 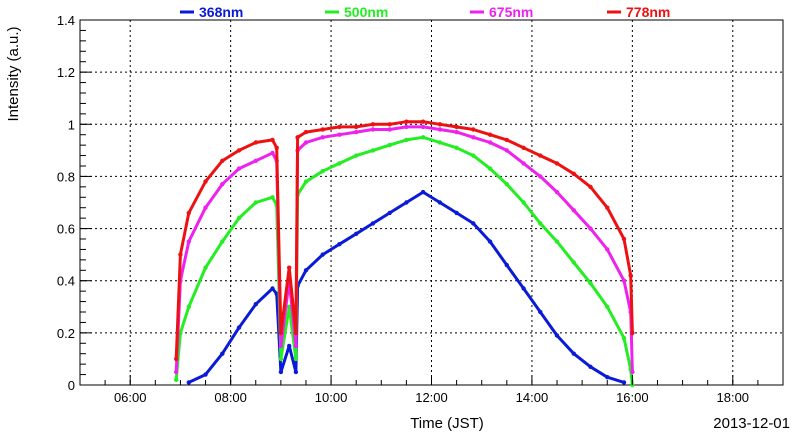 I want to click on y-tick-label: 1.4, so click(x=66, y=20).